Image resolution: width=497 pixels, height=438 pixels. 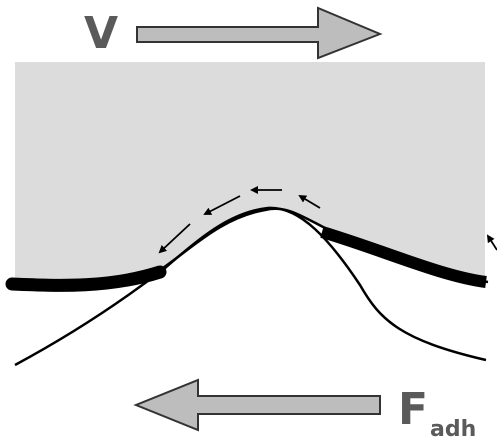 I want to click on contact-band-right, so click(x=403, y=257).